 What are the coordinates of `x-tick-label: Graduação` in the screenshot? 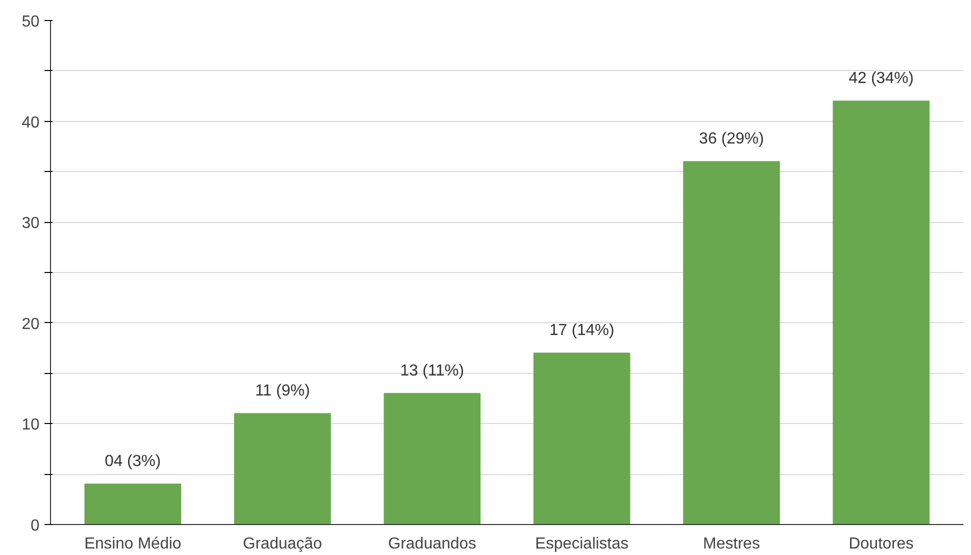 It's located at (282, 544).